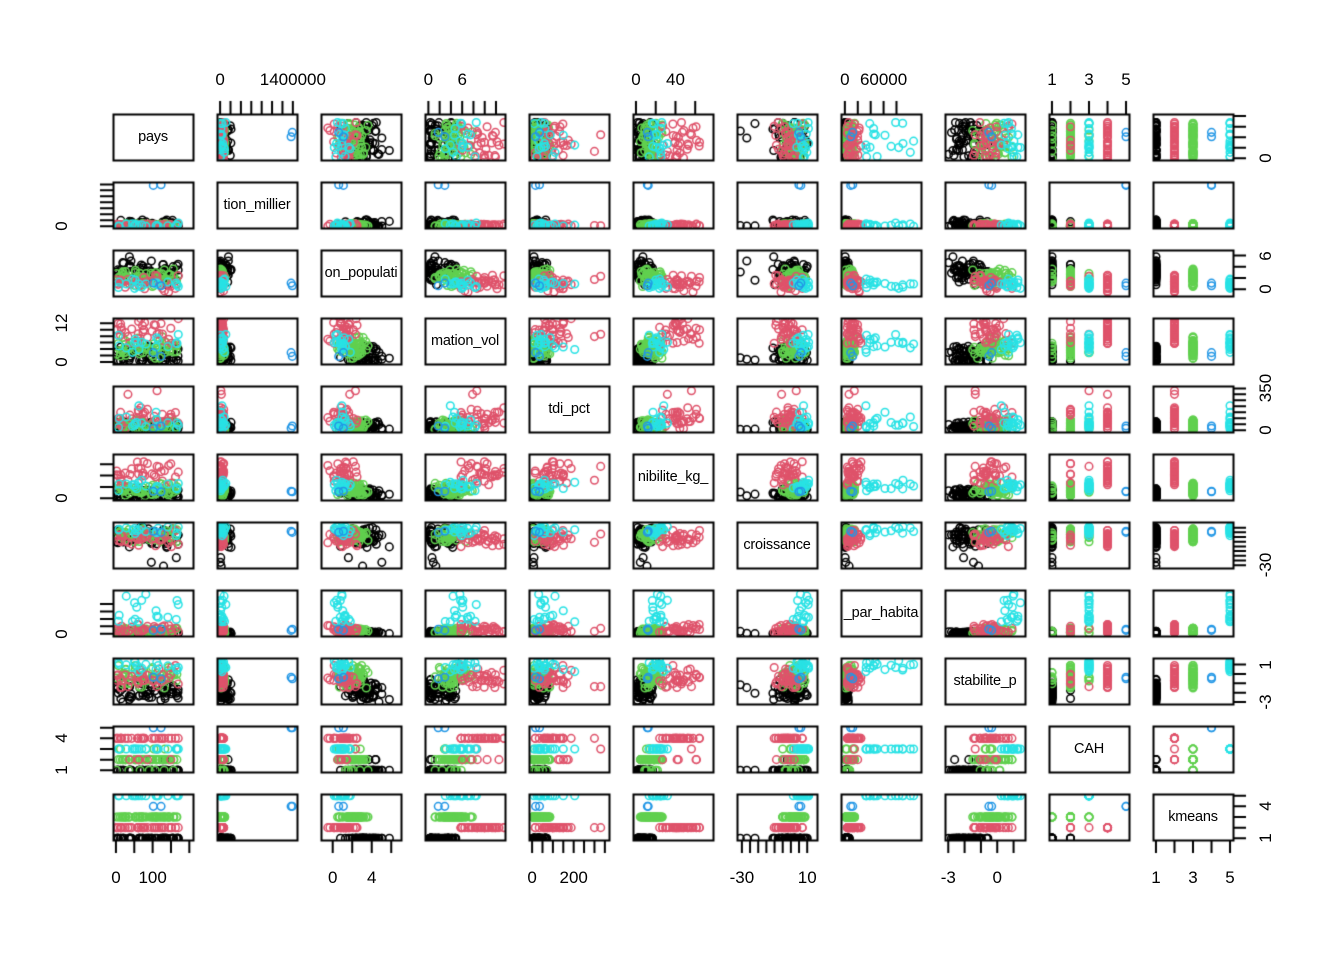 Image resolution: width=1344 pixels, height=960 pixels. What do you see at coordinates (1230, 877) in the screenshot?
I see `axis-tick-label-bottom-col11: 5` at bounding box center [1230, 877].